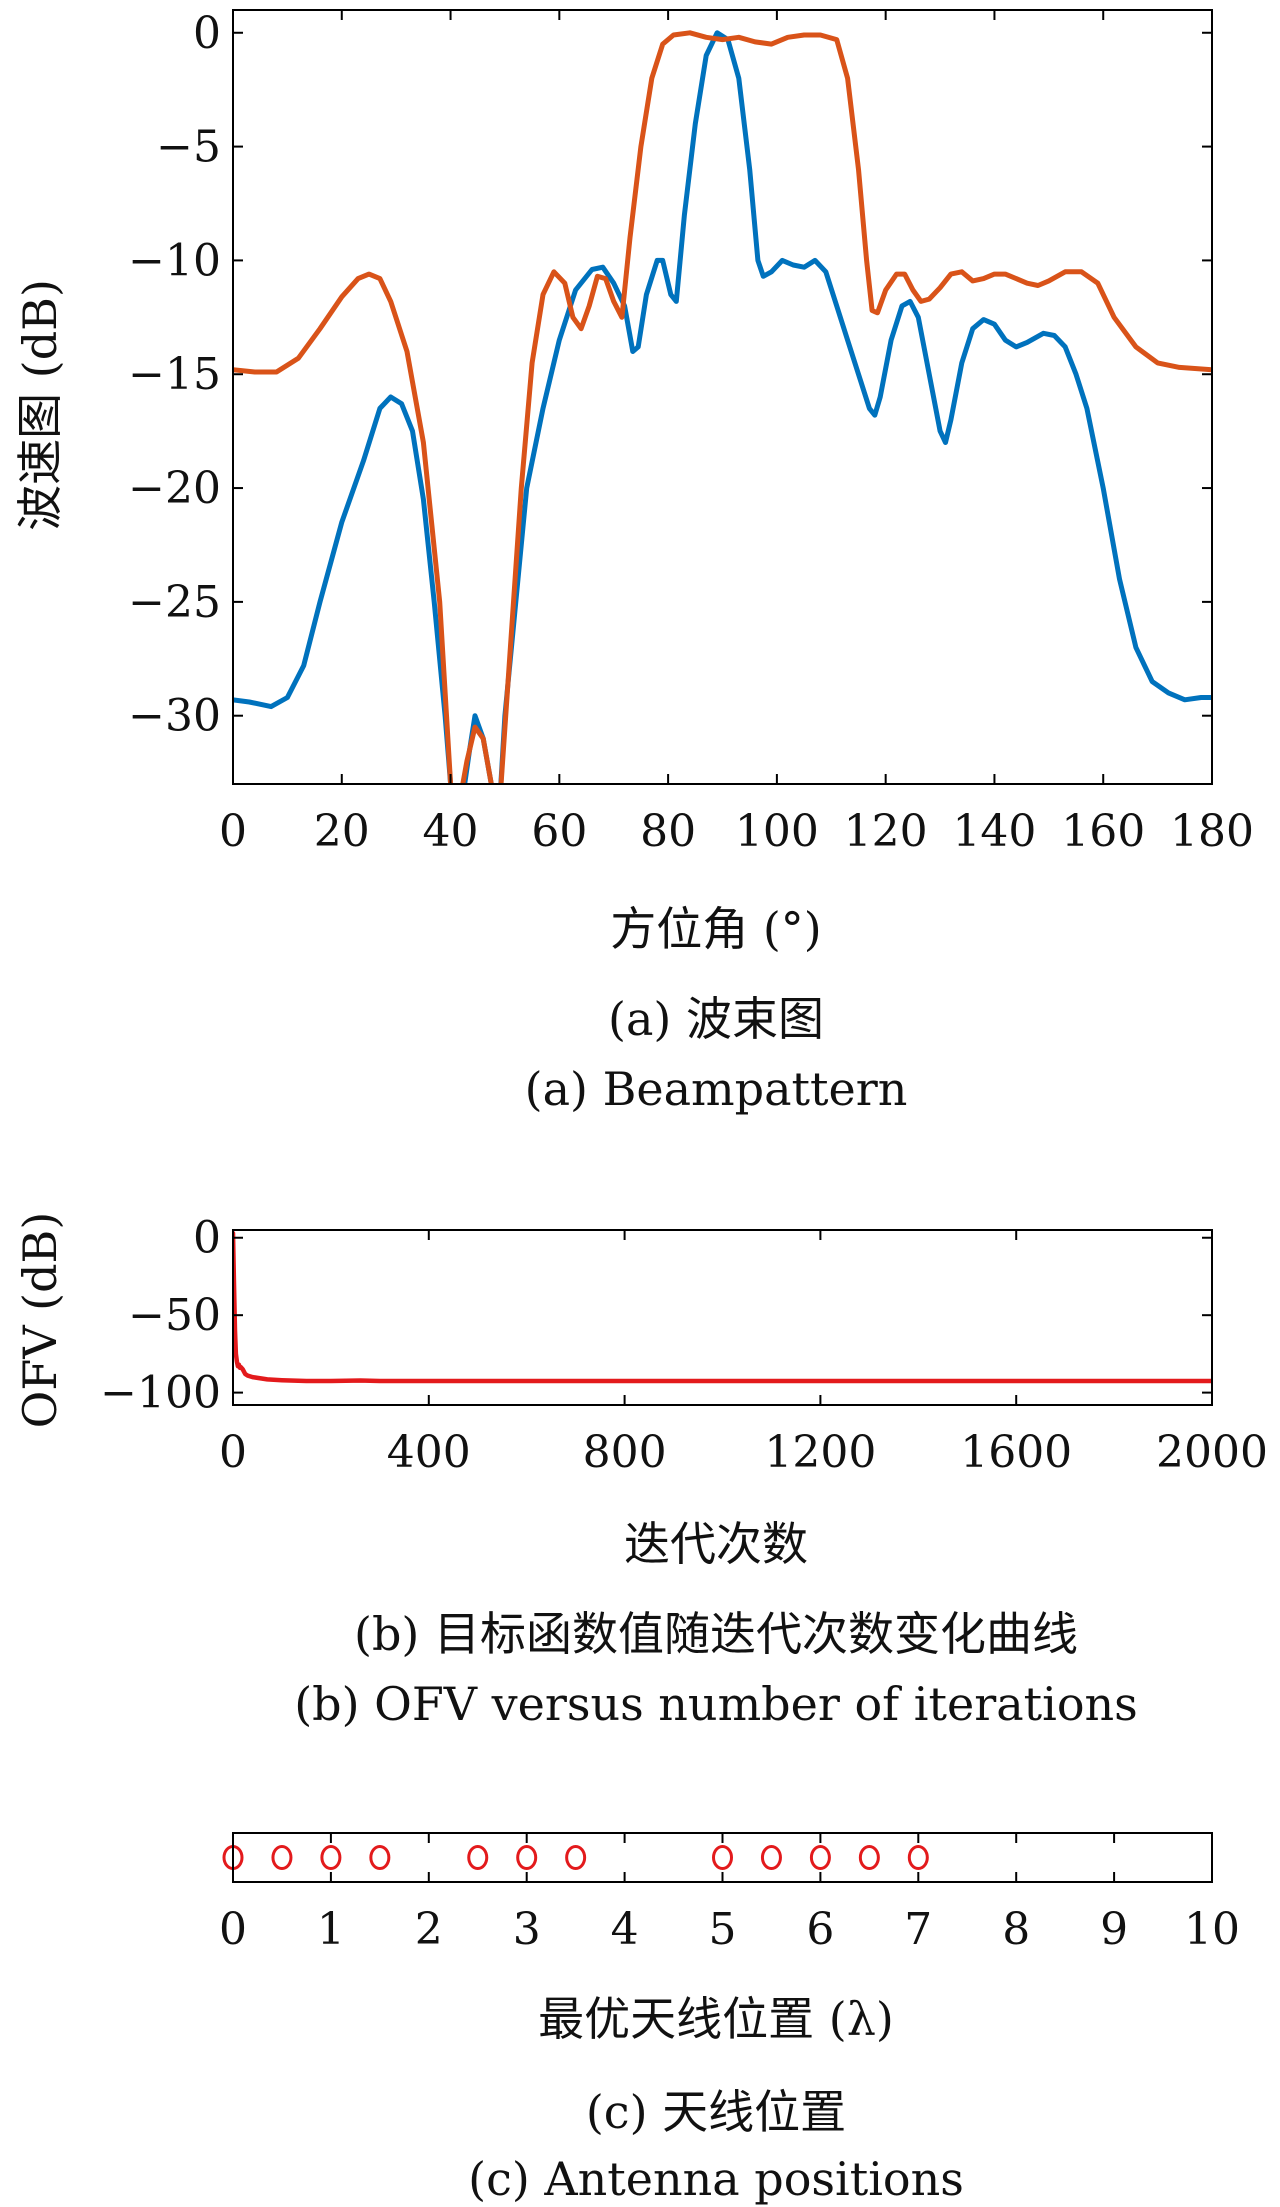 The image size is (1280, 2207). I want to click on ofv-x-axis-label: 迭代次数, so click(716, 1544).